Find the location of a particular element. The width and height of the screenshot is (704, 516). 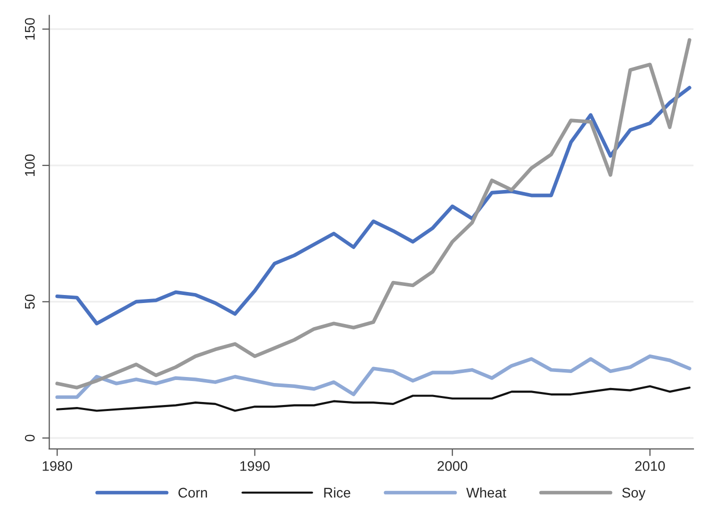

y-tick-label: 100 is located at coordinates (29, 165).